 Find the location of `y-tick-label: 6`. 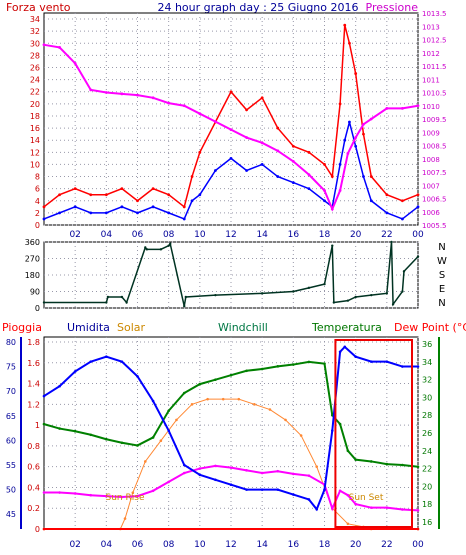

y-tick-label: 6 is located at coordinates (37, 189).